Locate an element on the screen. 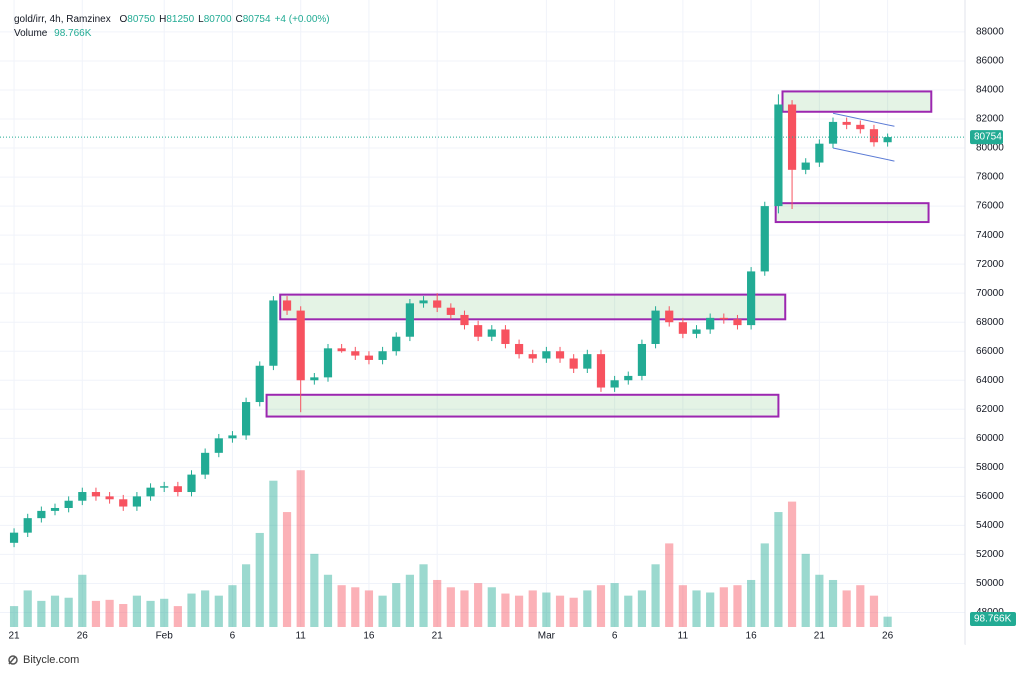 The image size is (1024, 673). y-tick-label: 66000 is located at coordinates (990, 351).